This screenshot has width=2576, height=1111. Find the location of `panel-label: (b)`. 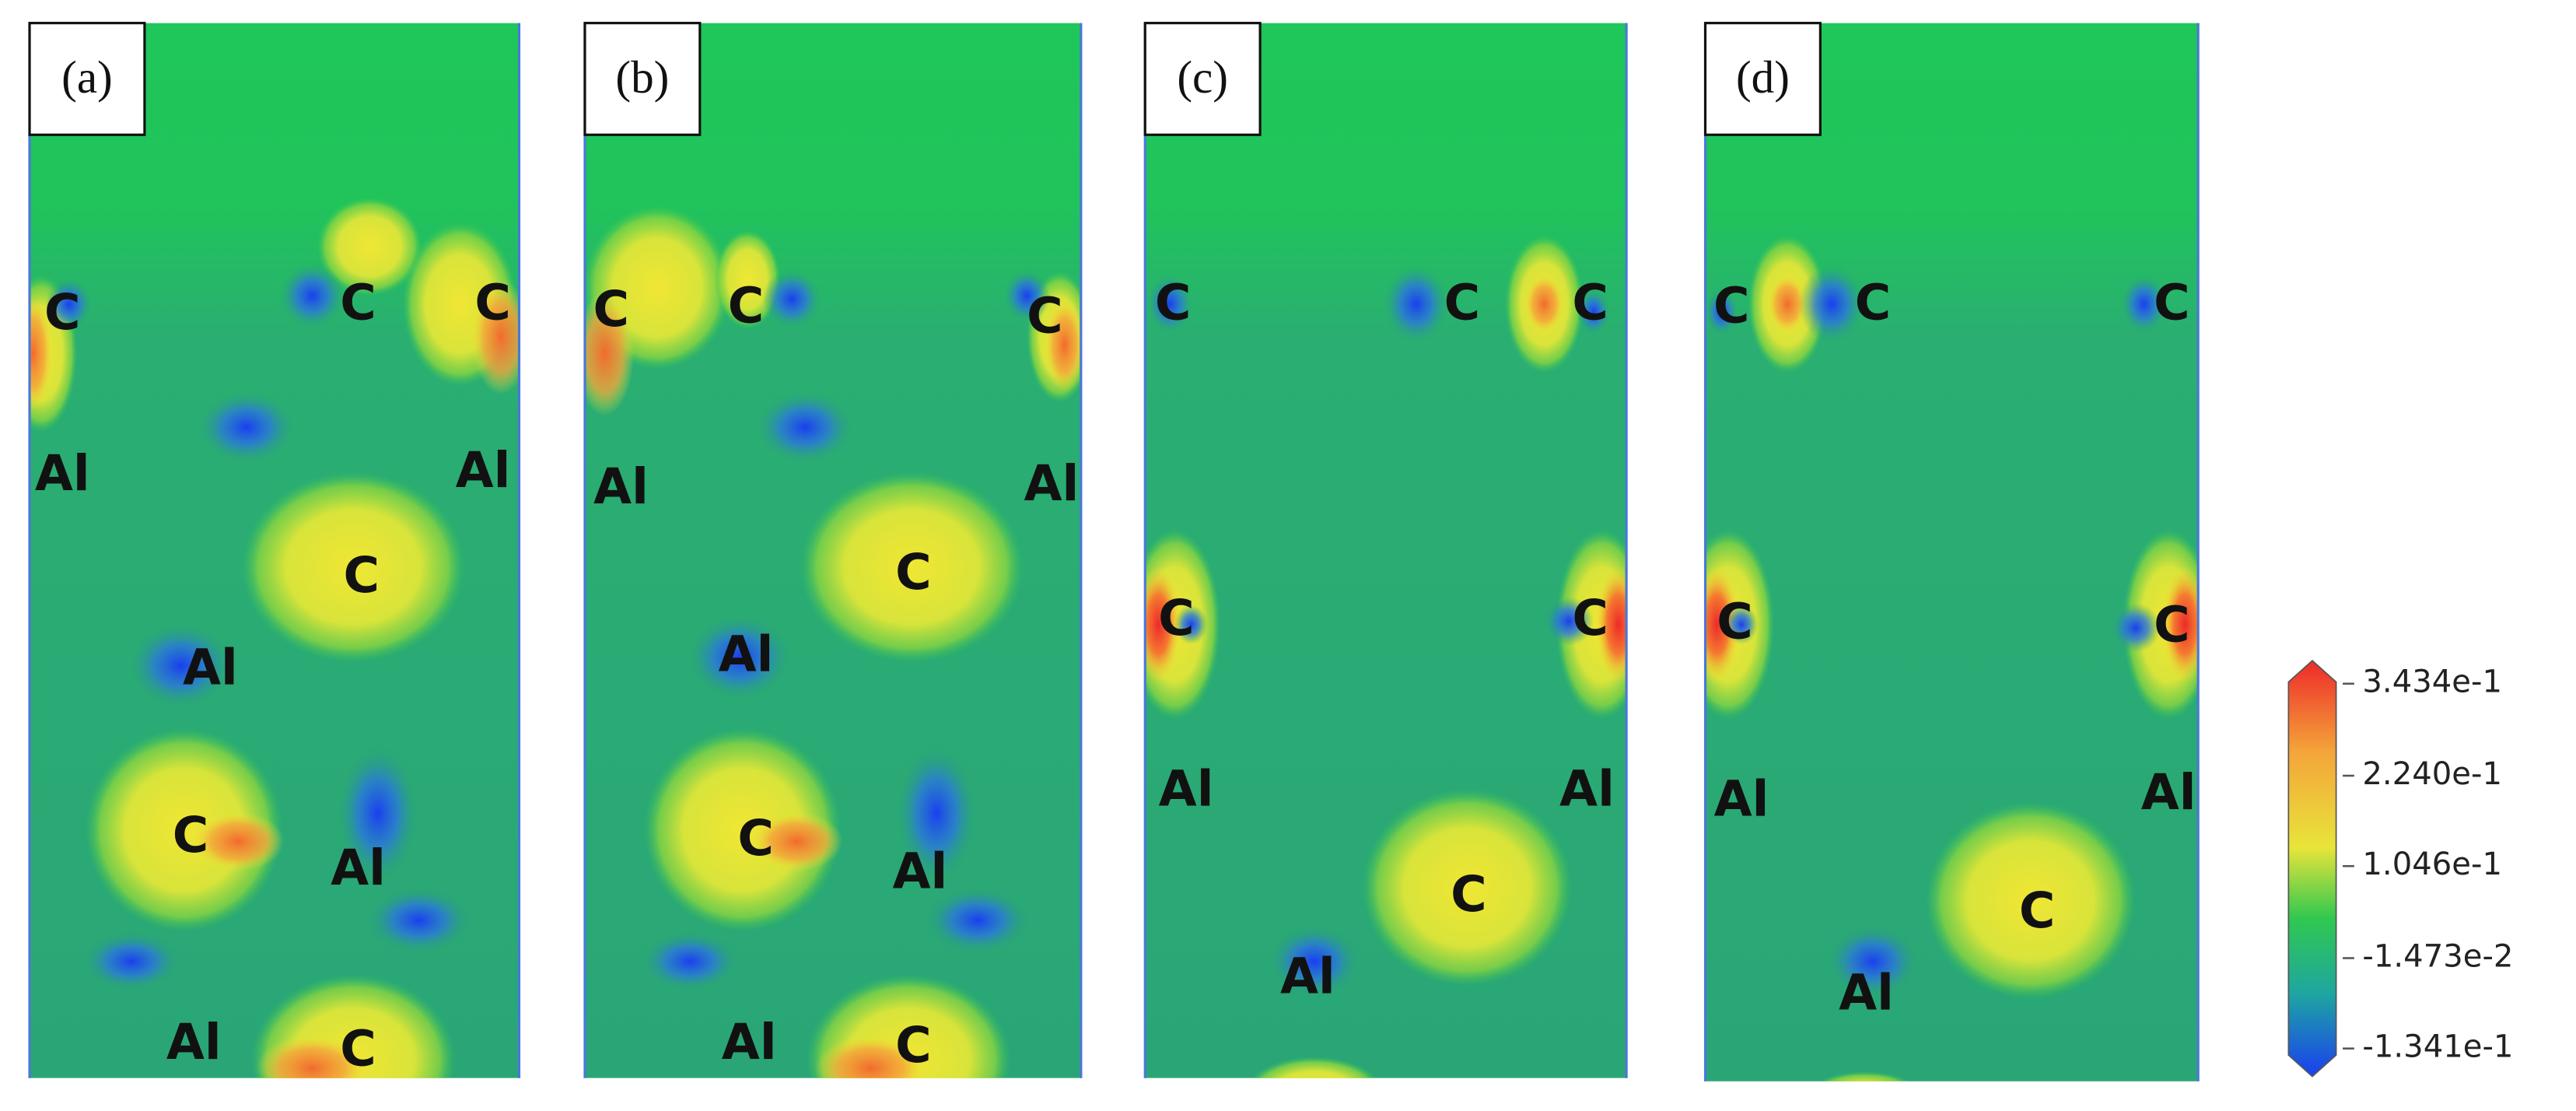

panel-label: (b) is located at coordinates (642, 77).